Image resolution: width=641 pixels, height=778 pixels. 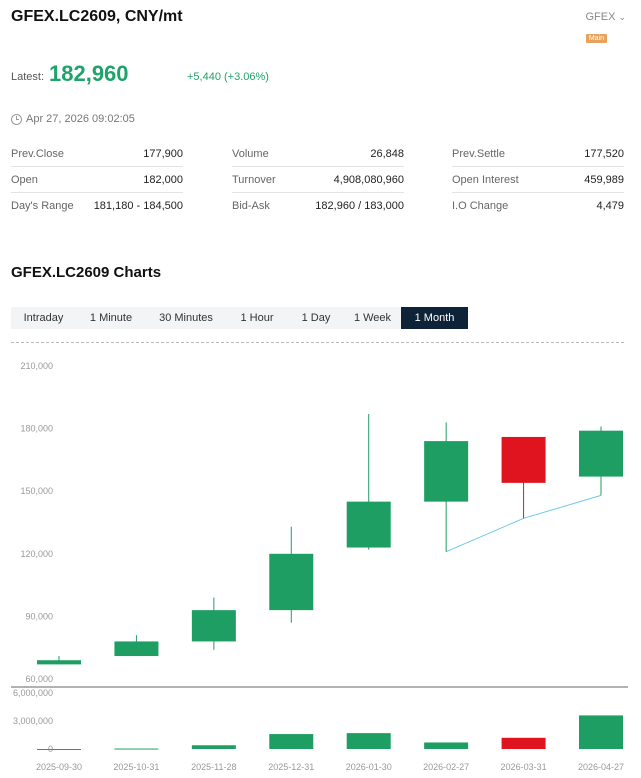 I want to click on stat-label: Bid-Ask, so click(x=251, y=206).